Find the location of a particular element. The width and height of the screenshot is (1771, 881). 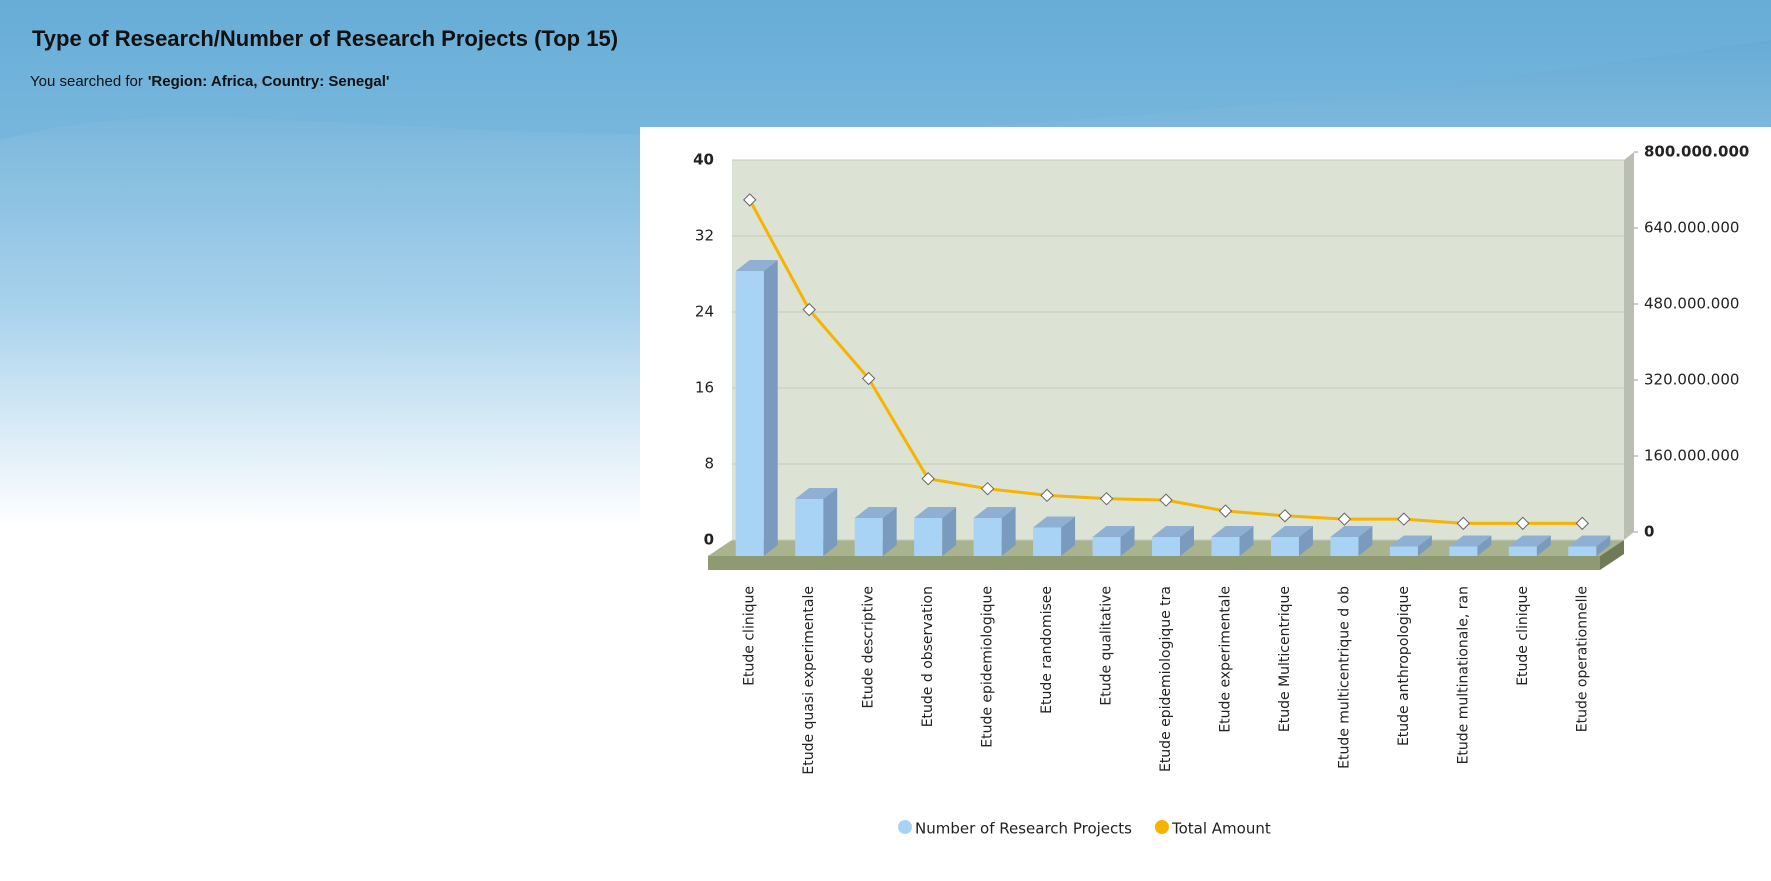

y-tick-label: 0 is located at coordinates (709, 540).